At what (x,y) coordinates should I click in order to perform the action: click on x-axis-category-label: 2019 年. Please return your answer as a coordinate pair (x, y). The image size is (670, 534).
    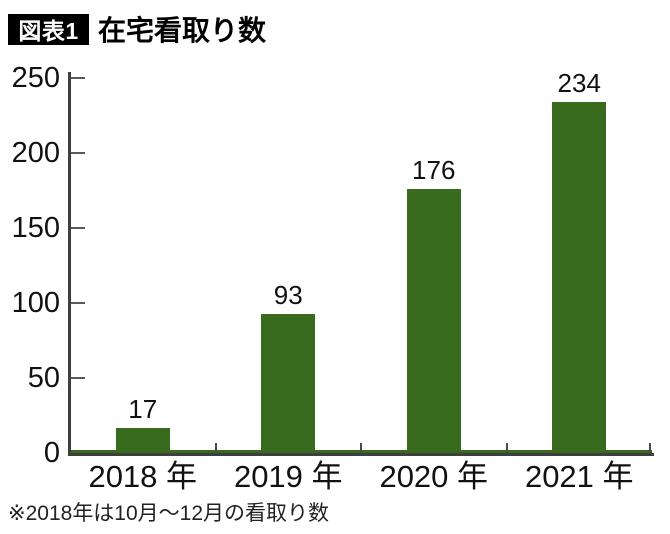
    Looking at the image, I should click on (288, 476).